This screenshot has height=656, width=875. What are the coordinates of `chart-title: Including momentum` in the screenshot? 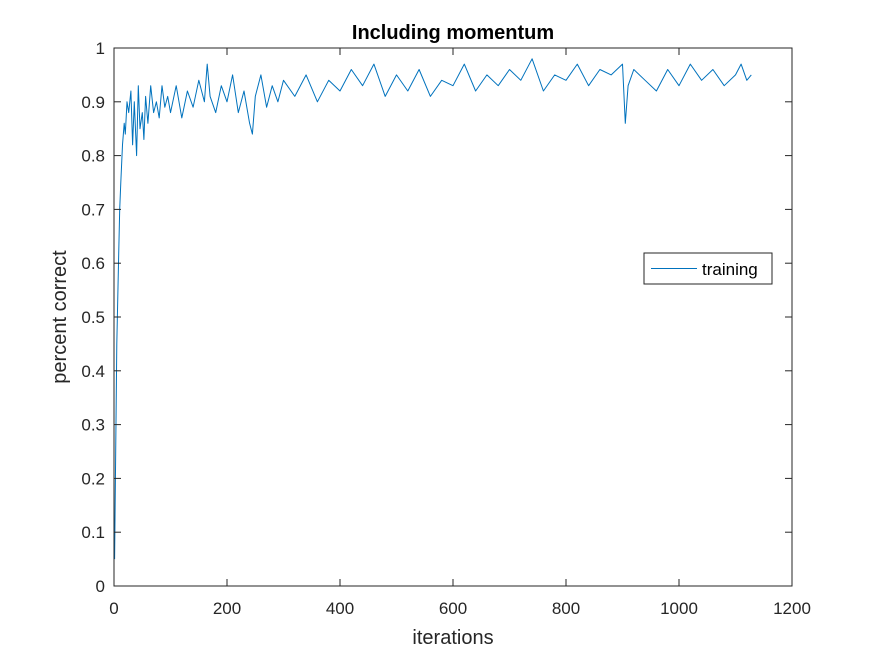 It's located at (453, 33).